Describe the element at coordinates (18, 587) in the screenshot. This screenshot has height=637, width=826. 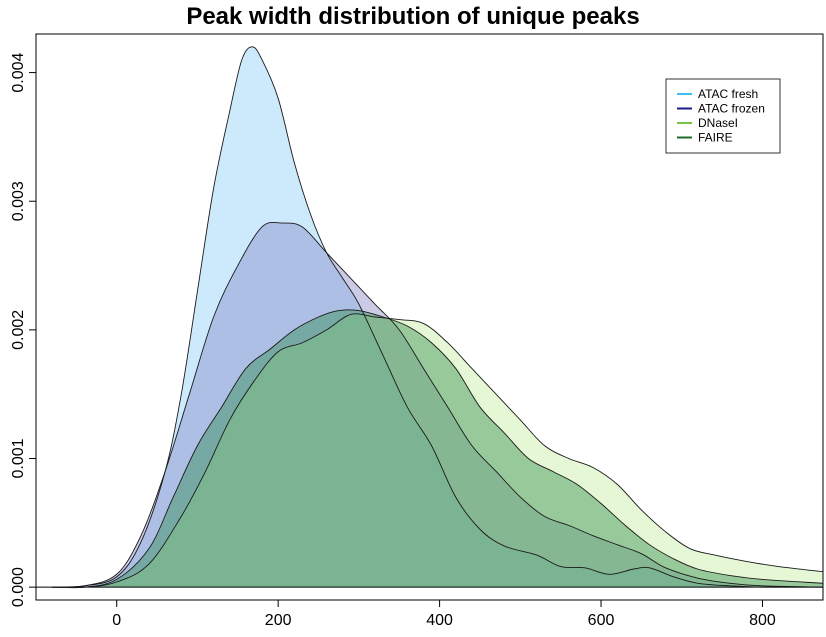
I see `y-tick-label: 0.000` at that location.